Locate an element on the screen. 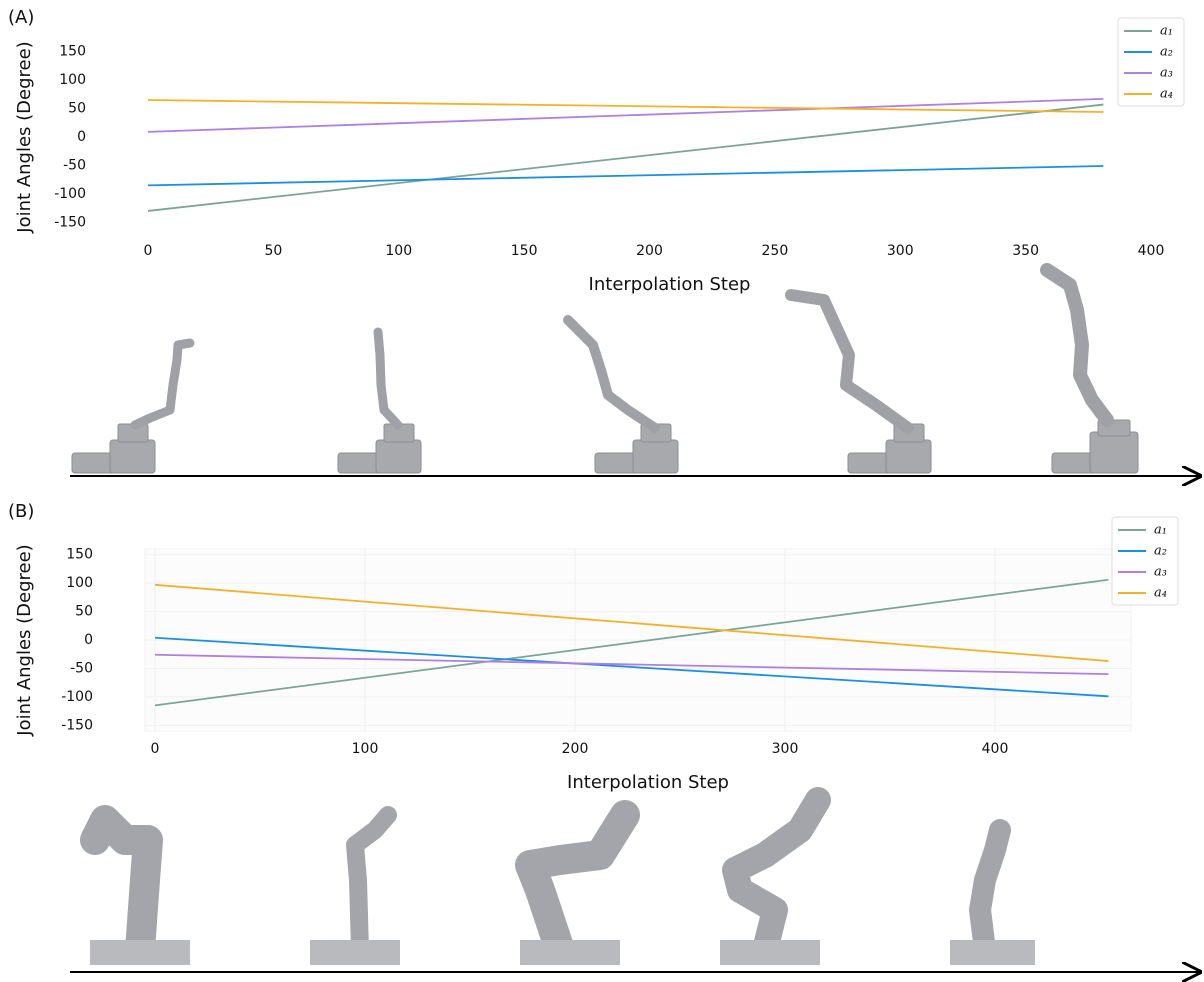 The image size is (1204, 982). panel-label: (B) is located at coordinates (21, 511).